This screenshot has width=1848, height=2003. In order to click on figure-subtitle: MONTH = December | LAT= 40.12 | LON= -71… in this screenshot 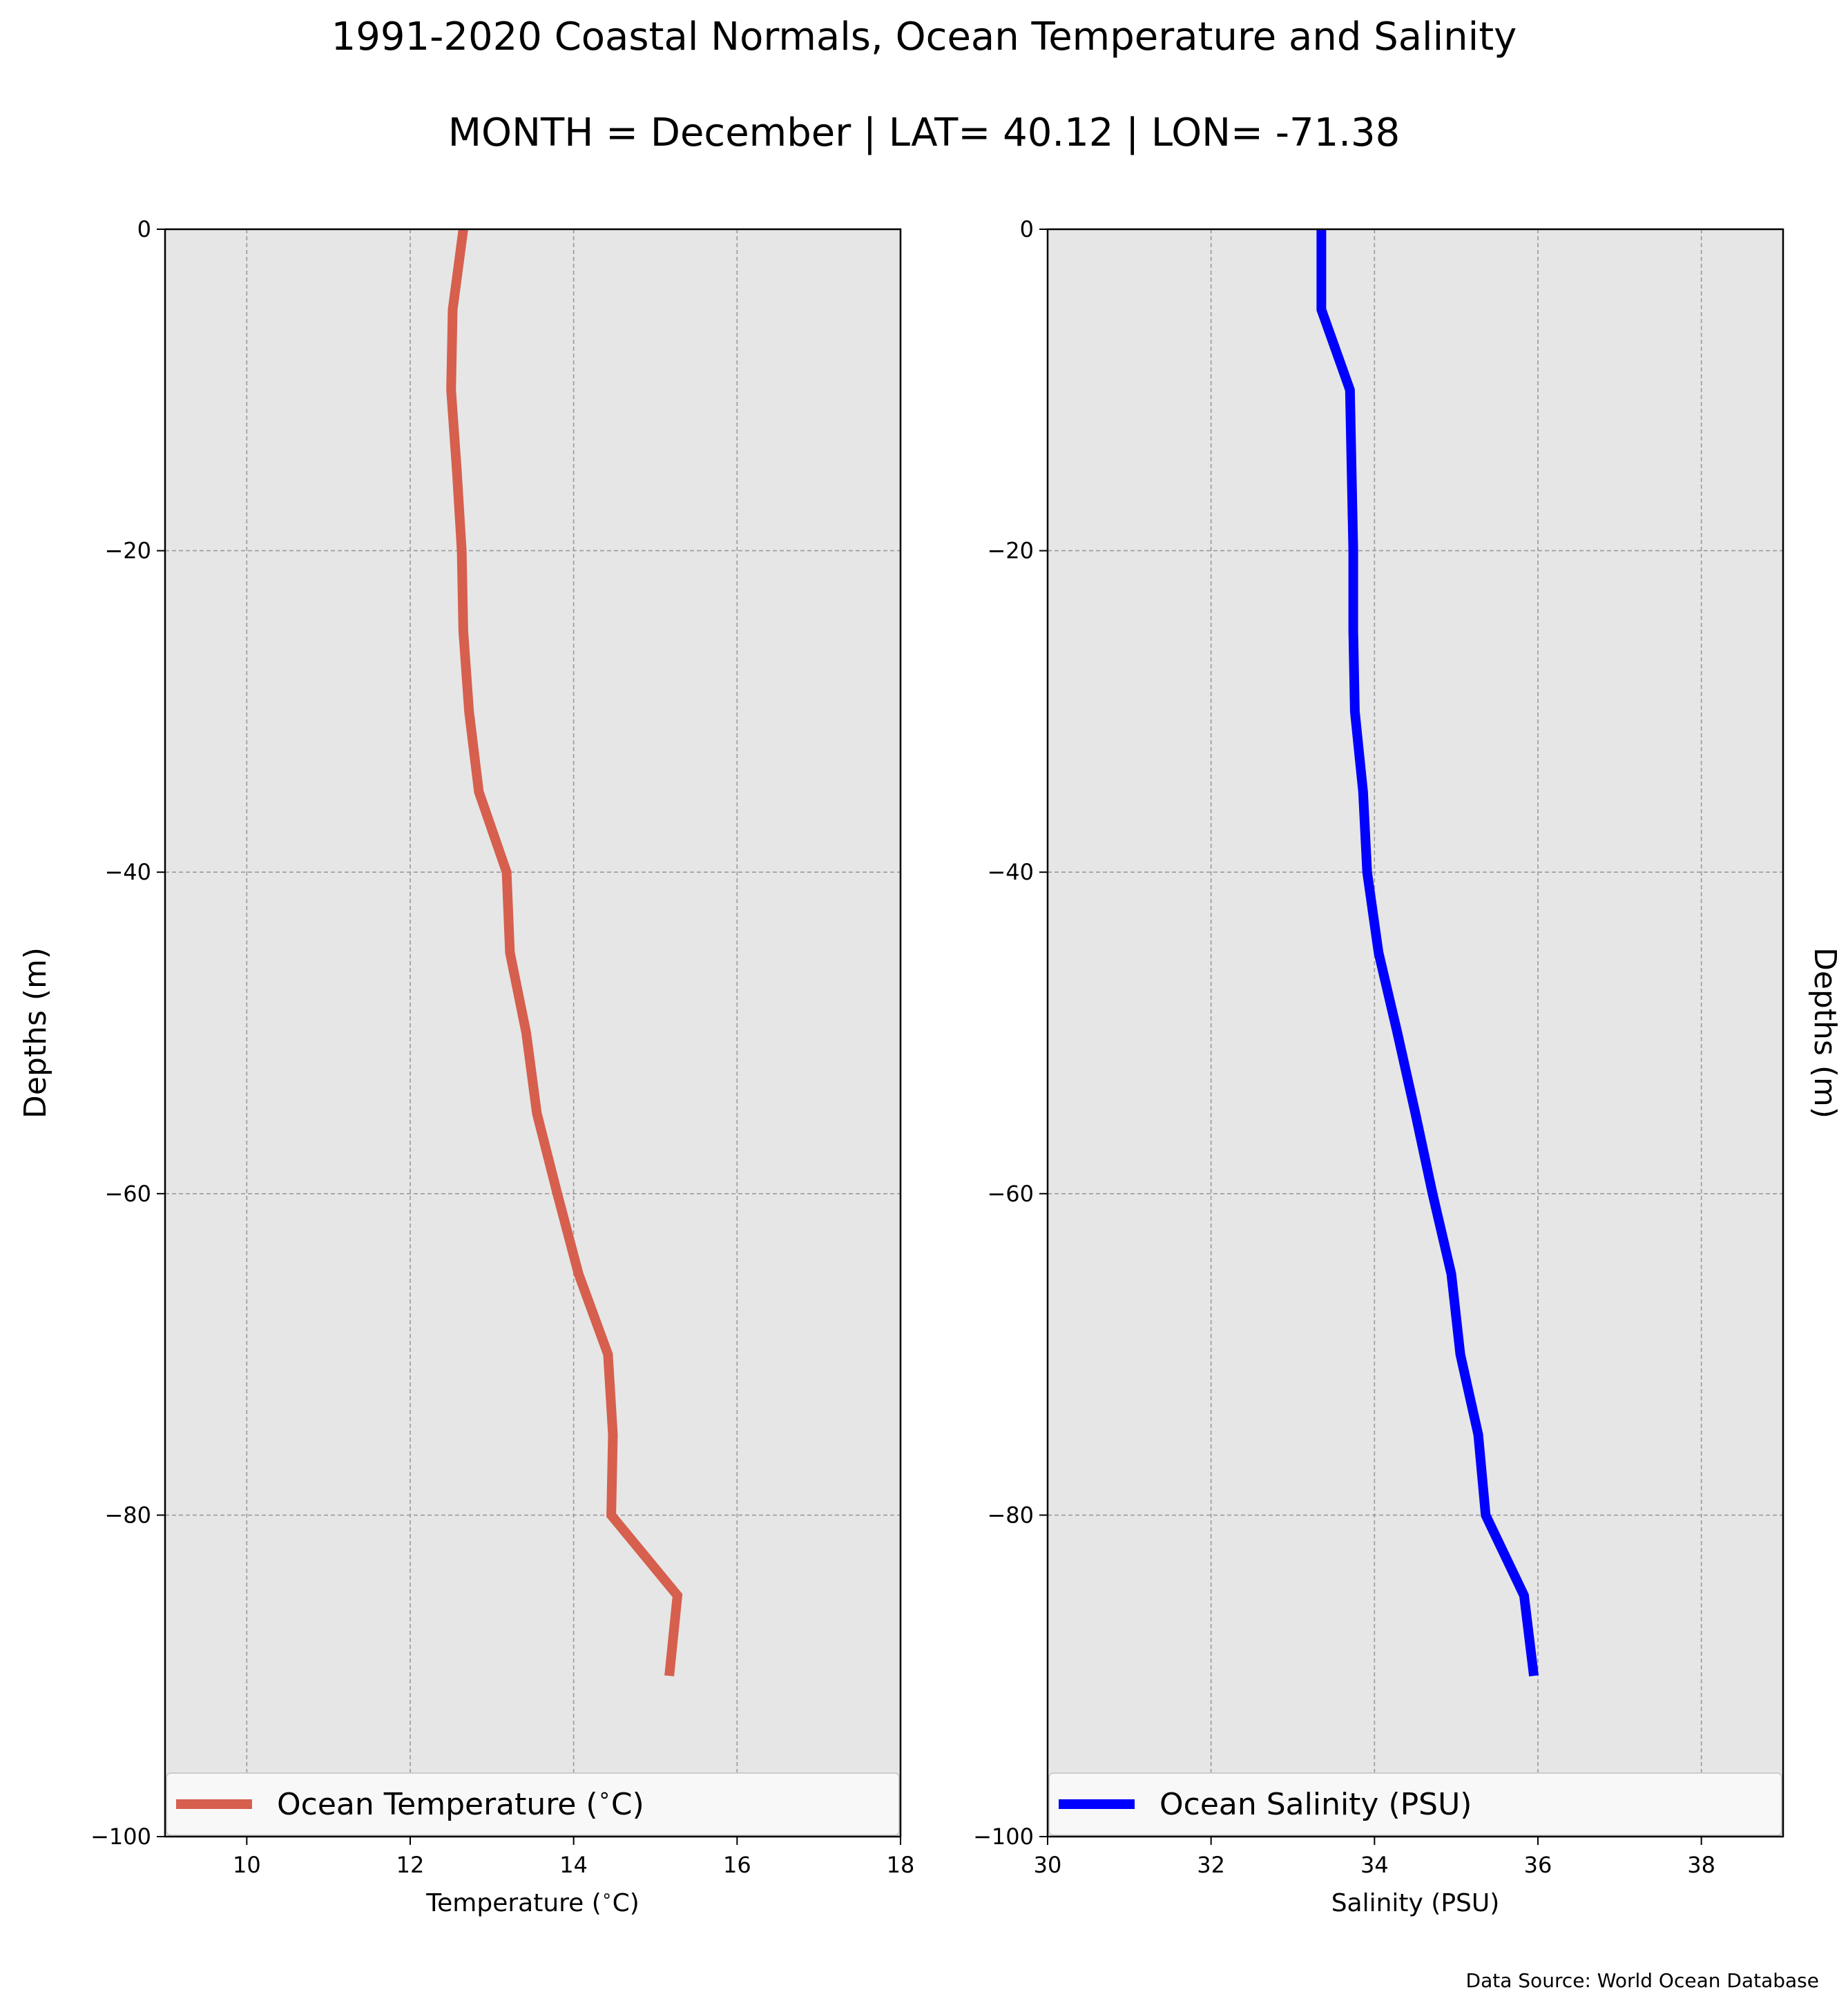, I will do `click(924, 132)`.